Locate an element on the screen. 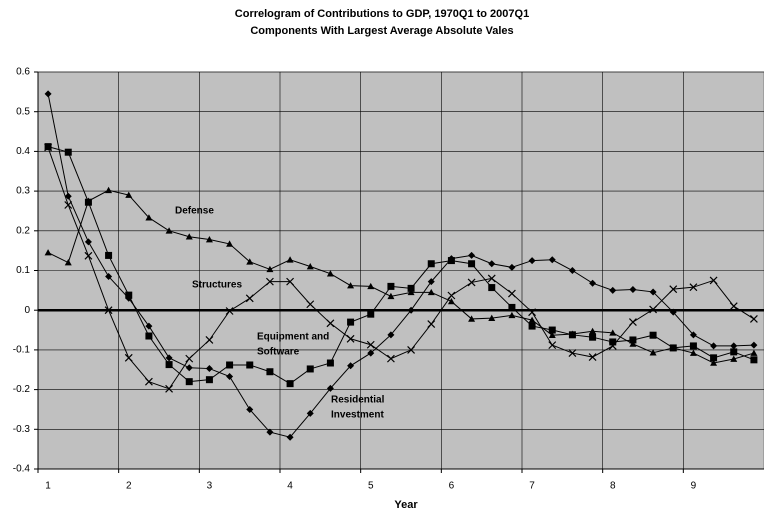 Image resolution: width=764 pixels, height=512 pixels. annotation: Equipment and is located at coordinates (293, 337).